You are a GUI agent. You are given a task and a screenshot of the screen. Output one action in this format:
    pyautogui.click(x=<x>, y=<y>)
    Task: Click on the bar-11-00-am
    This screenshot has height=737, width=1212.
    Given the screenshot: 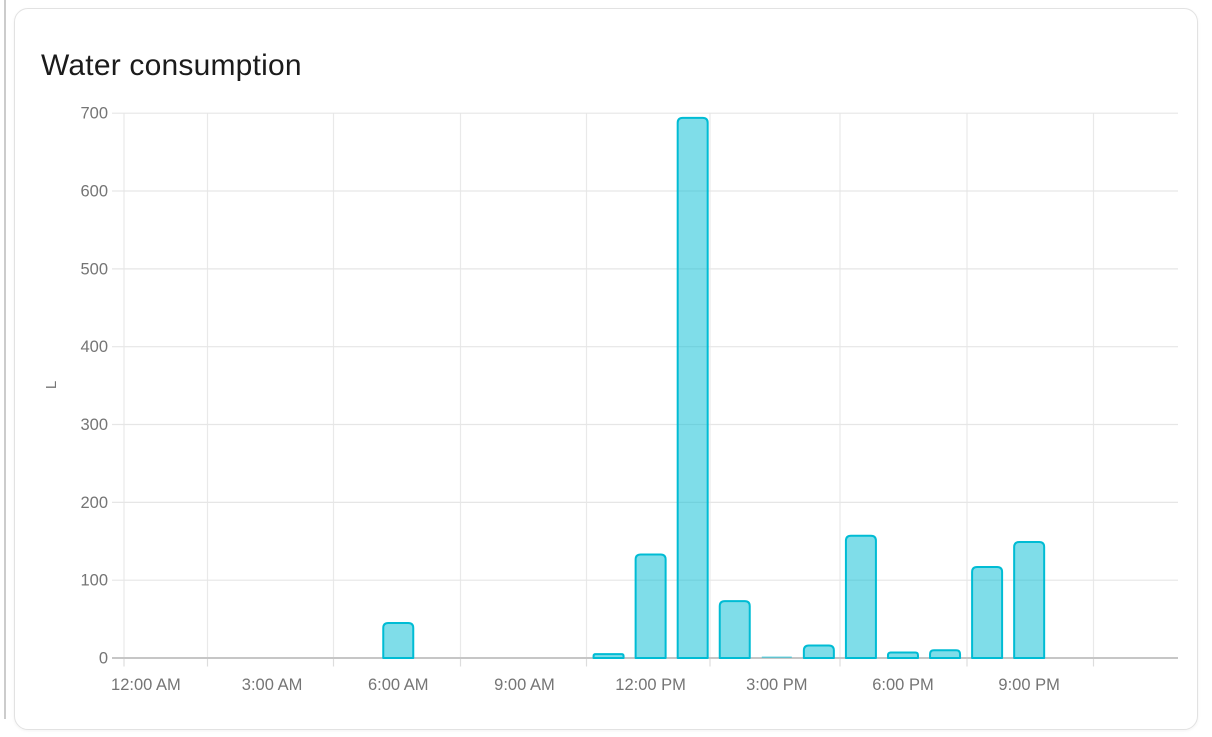 What is the action you would take?
    pyautogui.click(x=608, y=656)
    